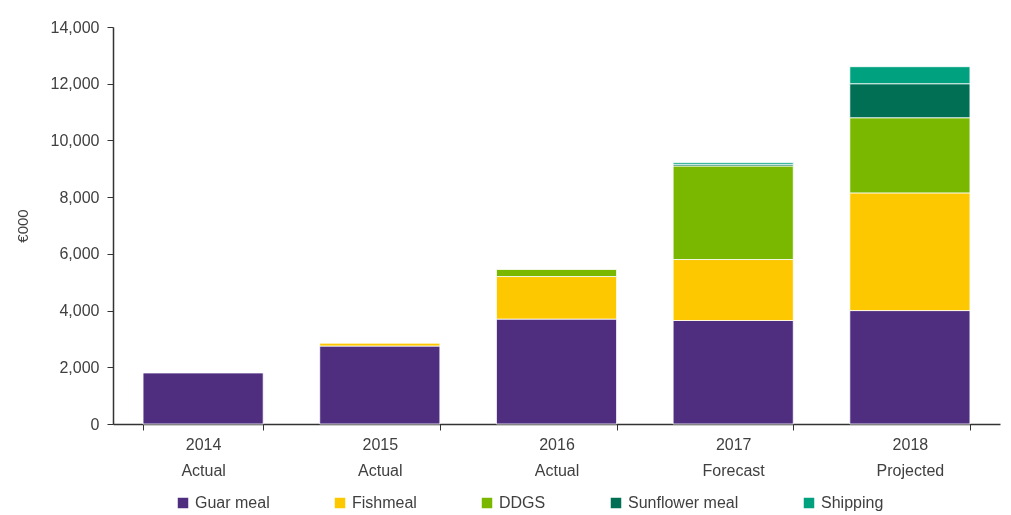 The height and width of the screenshot is (515, 1011). I want to click on x-tick-label: 2014 Actual, so click(203, 457).